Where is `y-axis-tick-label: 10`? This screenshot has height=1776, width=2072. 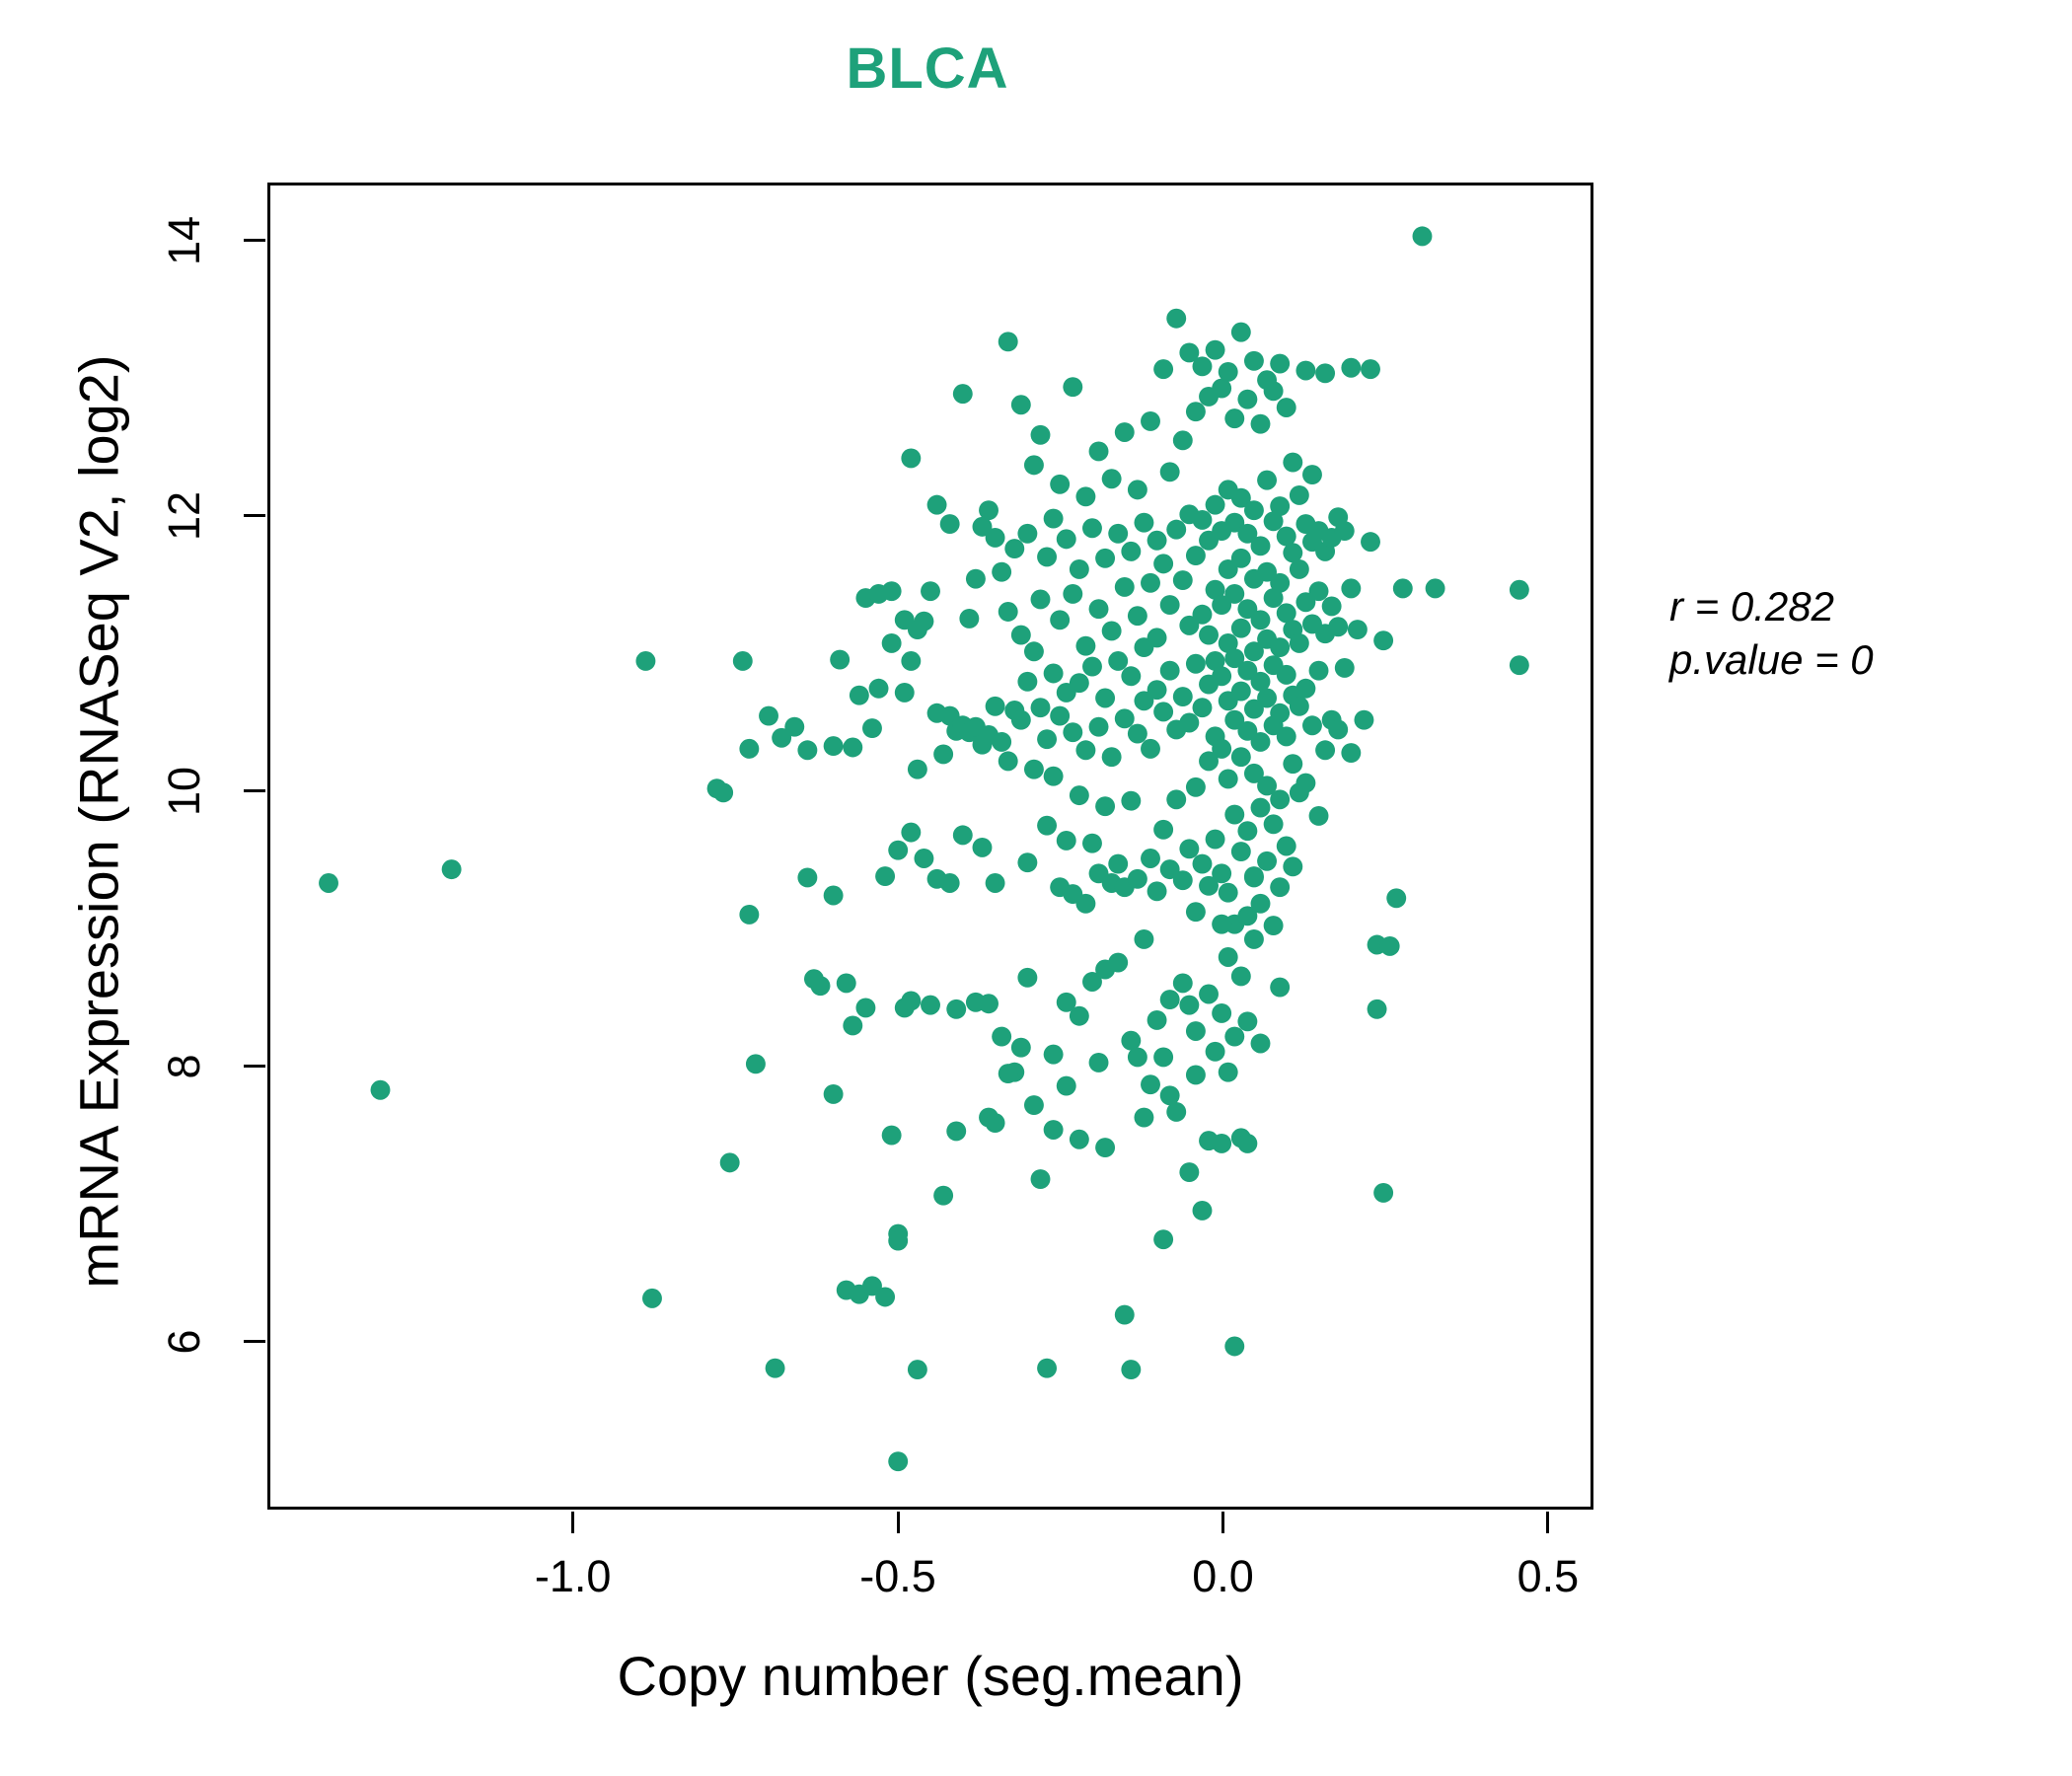 y-axis-tick-label: 10 is located at coordinates (184, 791).